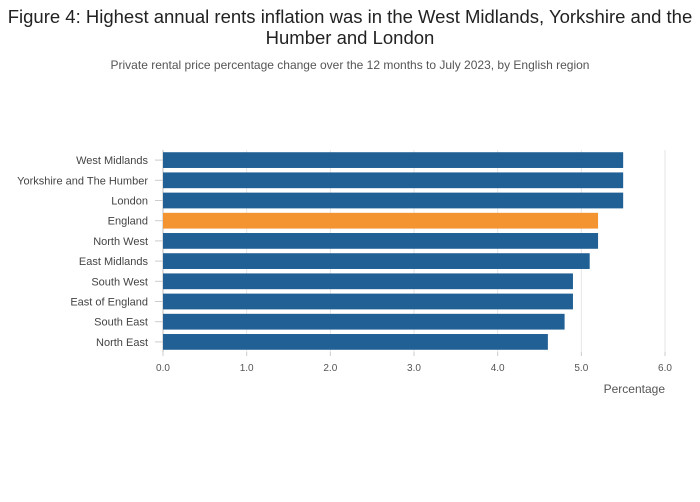  I want to click on x-tick-label: 6.0, so click(665, 368).